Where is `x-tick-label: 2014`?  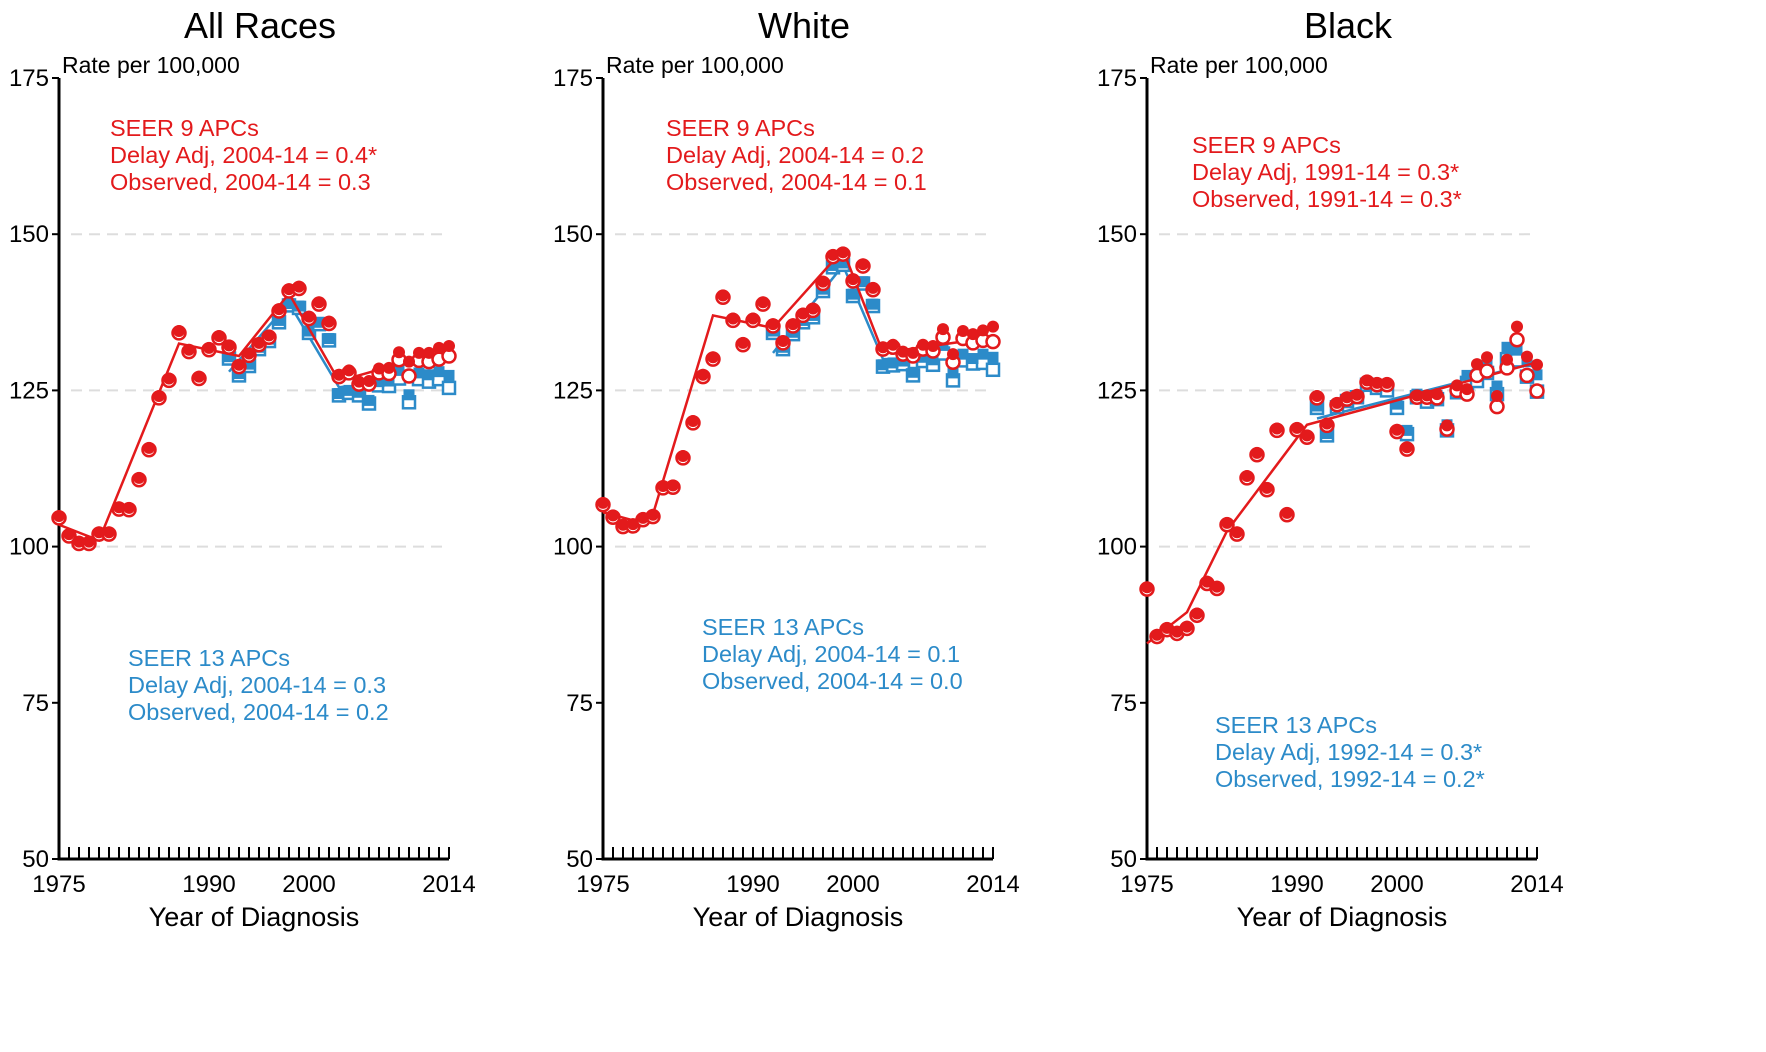
x-tick-label: 2014 is located at coordinates (1536, 884).